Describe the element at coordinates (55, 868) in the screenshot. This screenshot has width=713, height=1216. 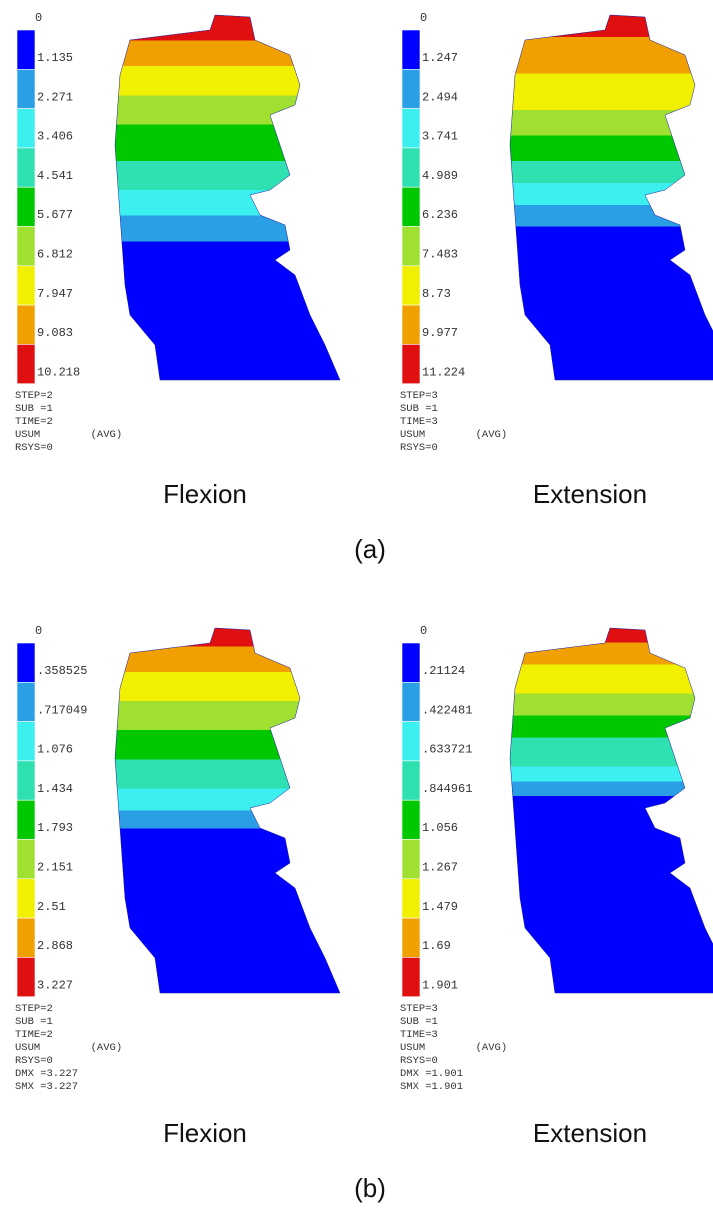
I see `legend-label: 2.151` at that location.